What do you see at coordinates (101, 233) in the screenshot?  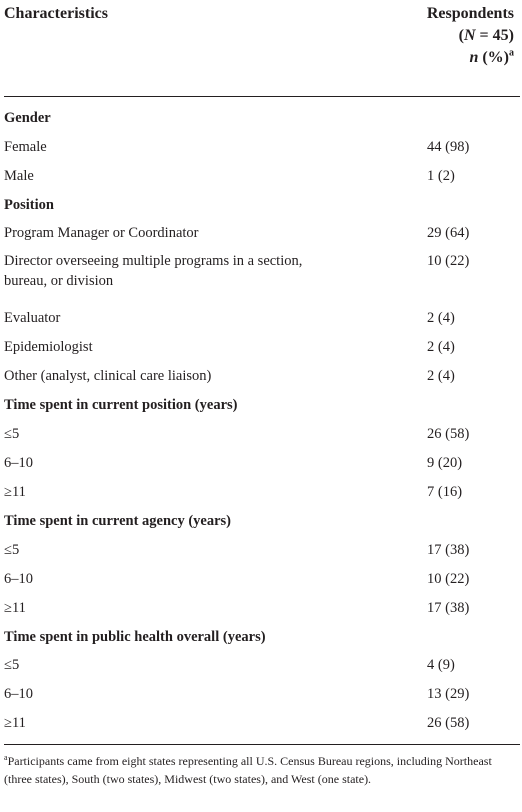 I see `row-label: Program Manager or Coordinator` at bounding box center [101, 233].